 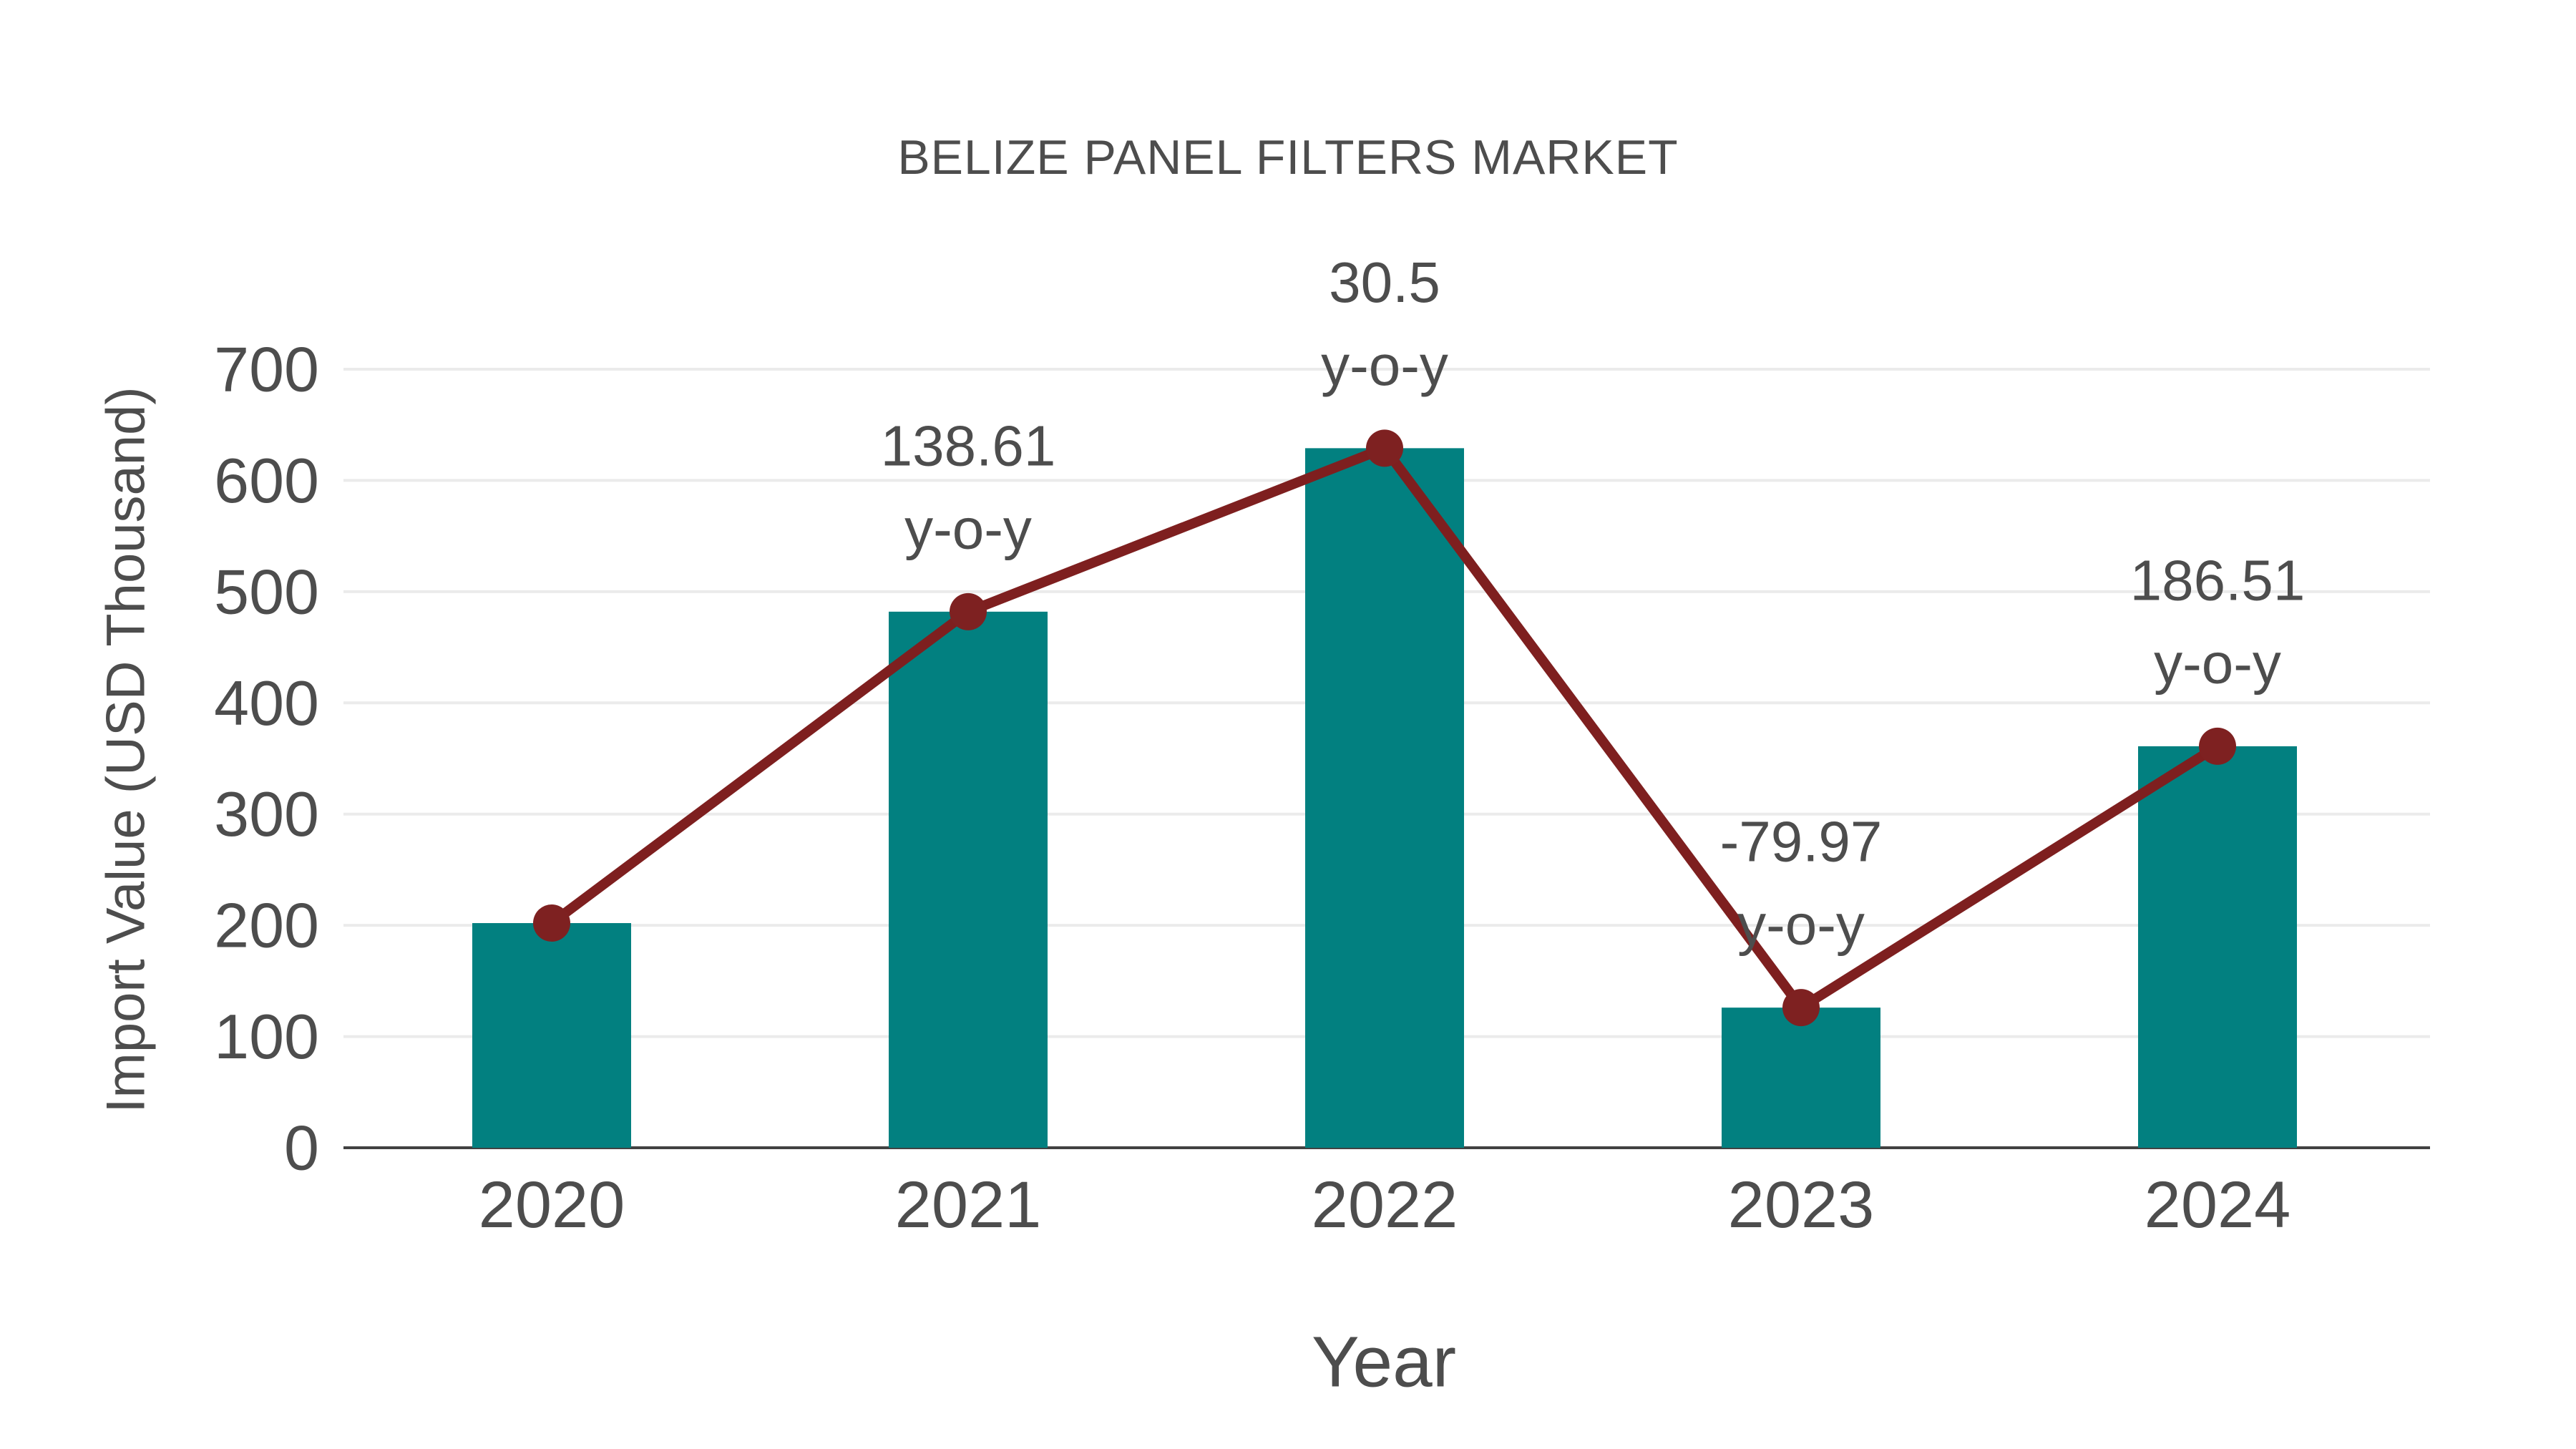 What do you see at coordinates (266, 591) in the screenshot?
I see `y-tick-label-500: 500` at bounding box center [266, 591].